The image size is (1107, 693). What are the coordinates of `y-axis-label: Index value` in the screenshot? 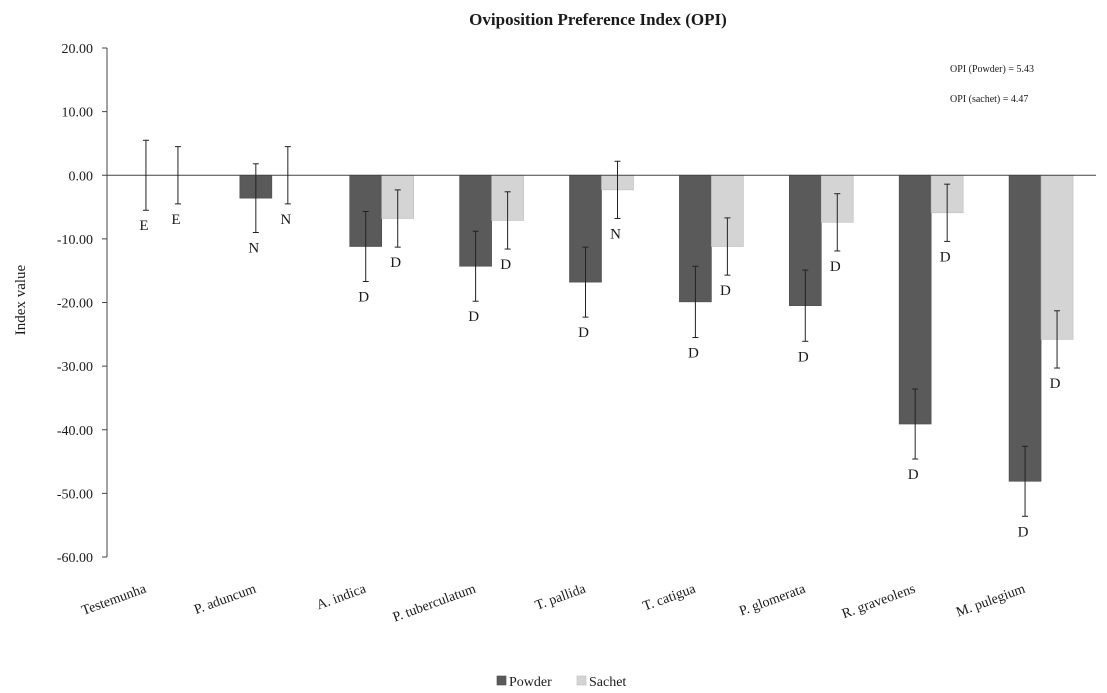 It's located at (21, 299).